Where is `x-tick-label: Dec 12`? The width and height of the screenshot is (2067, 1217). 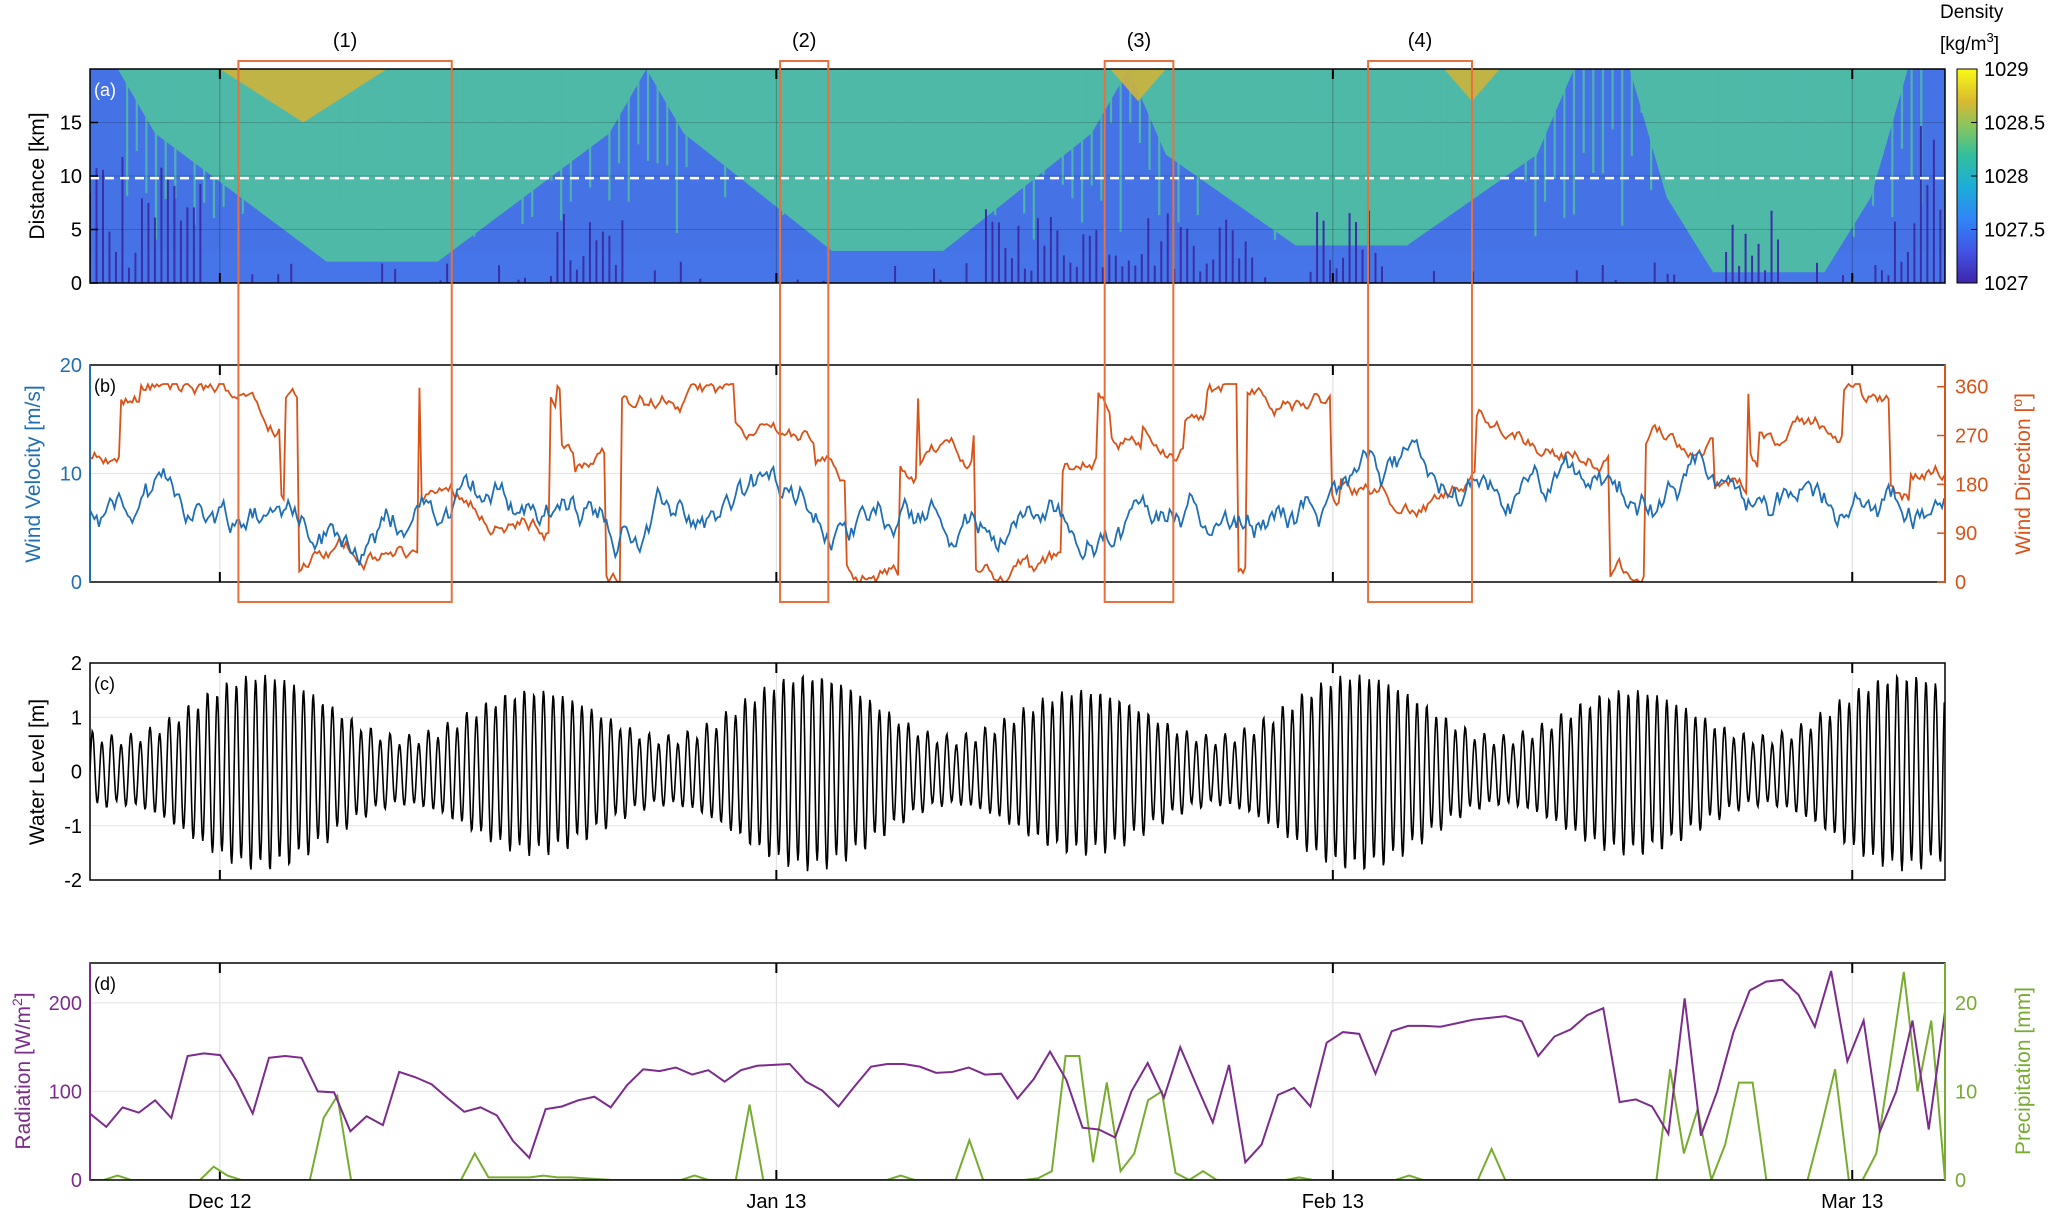
x-tick-label: Dec 12 is located at coordinates (219, 1202).